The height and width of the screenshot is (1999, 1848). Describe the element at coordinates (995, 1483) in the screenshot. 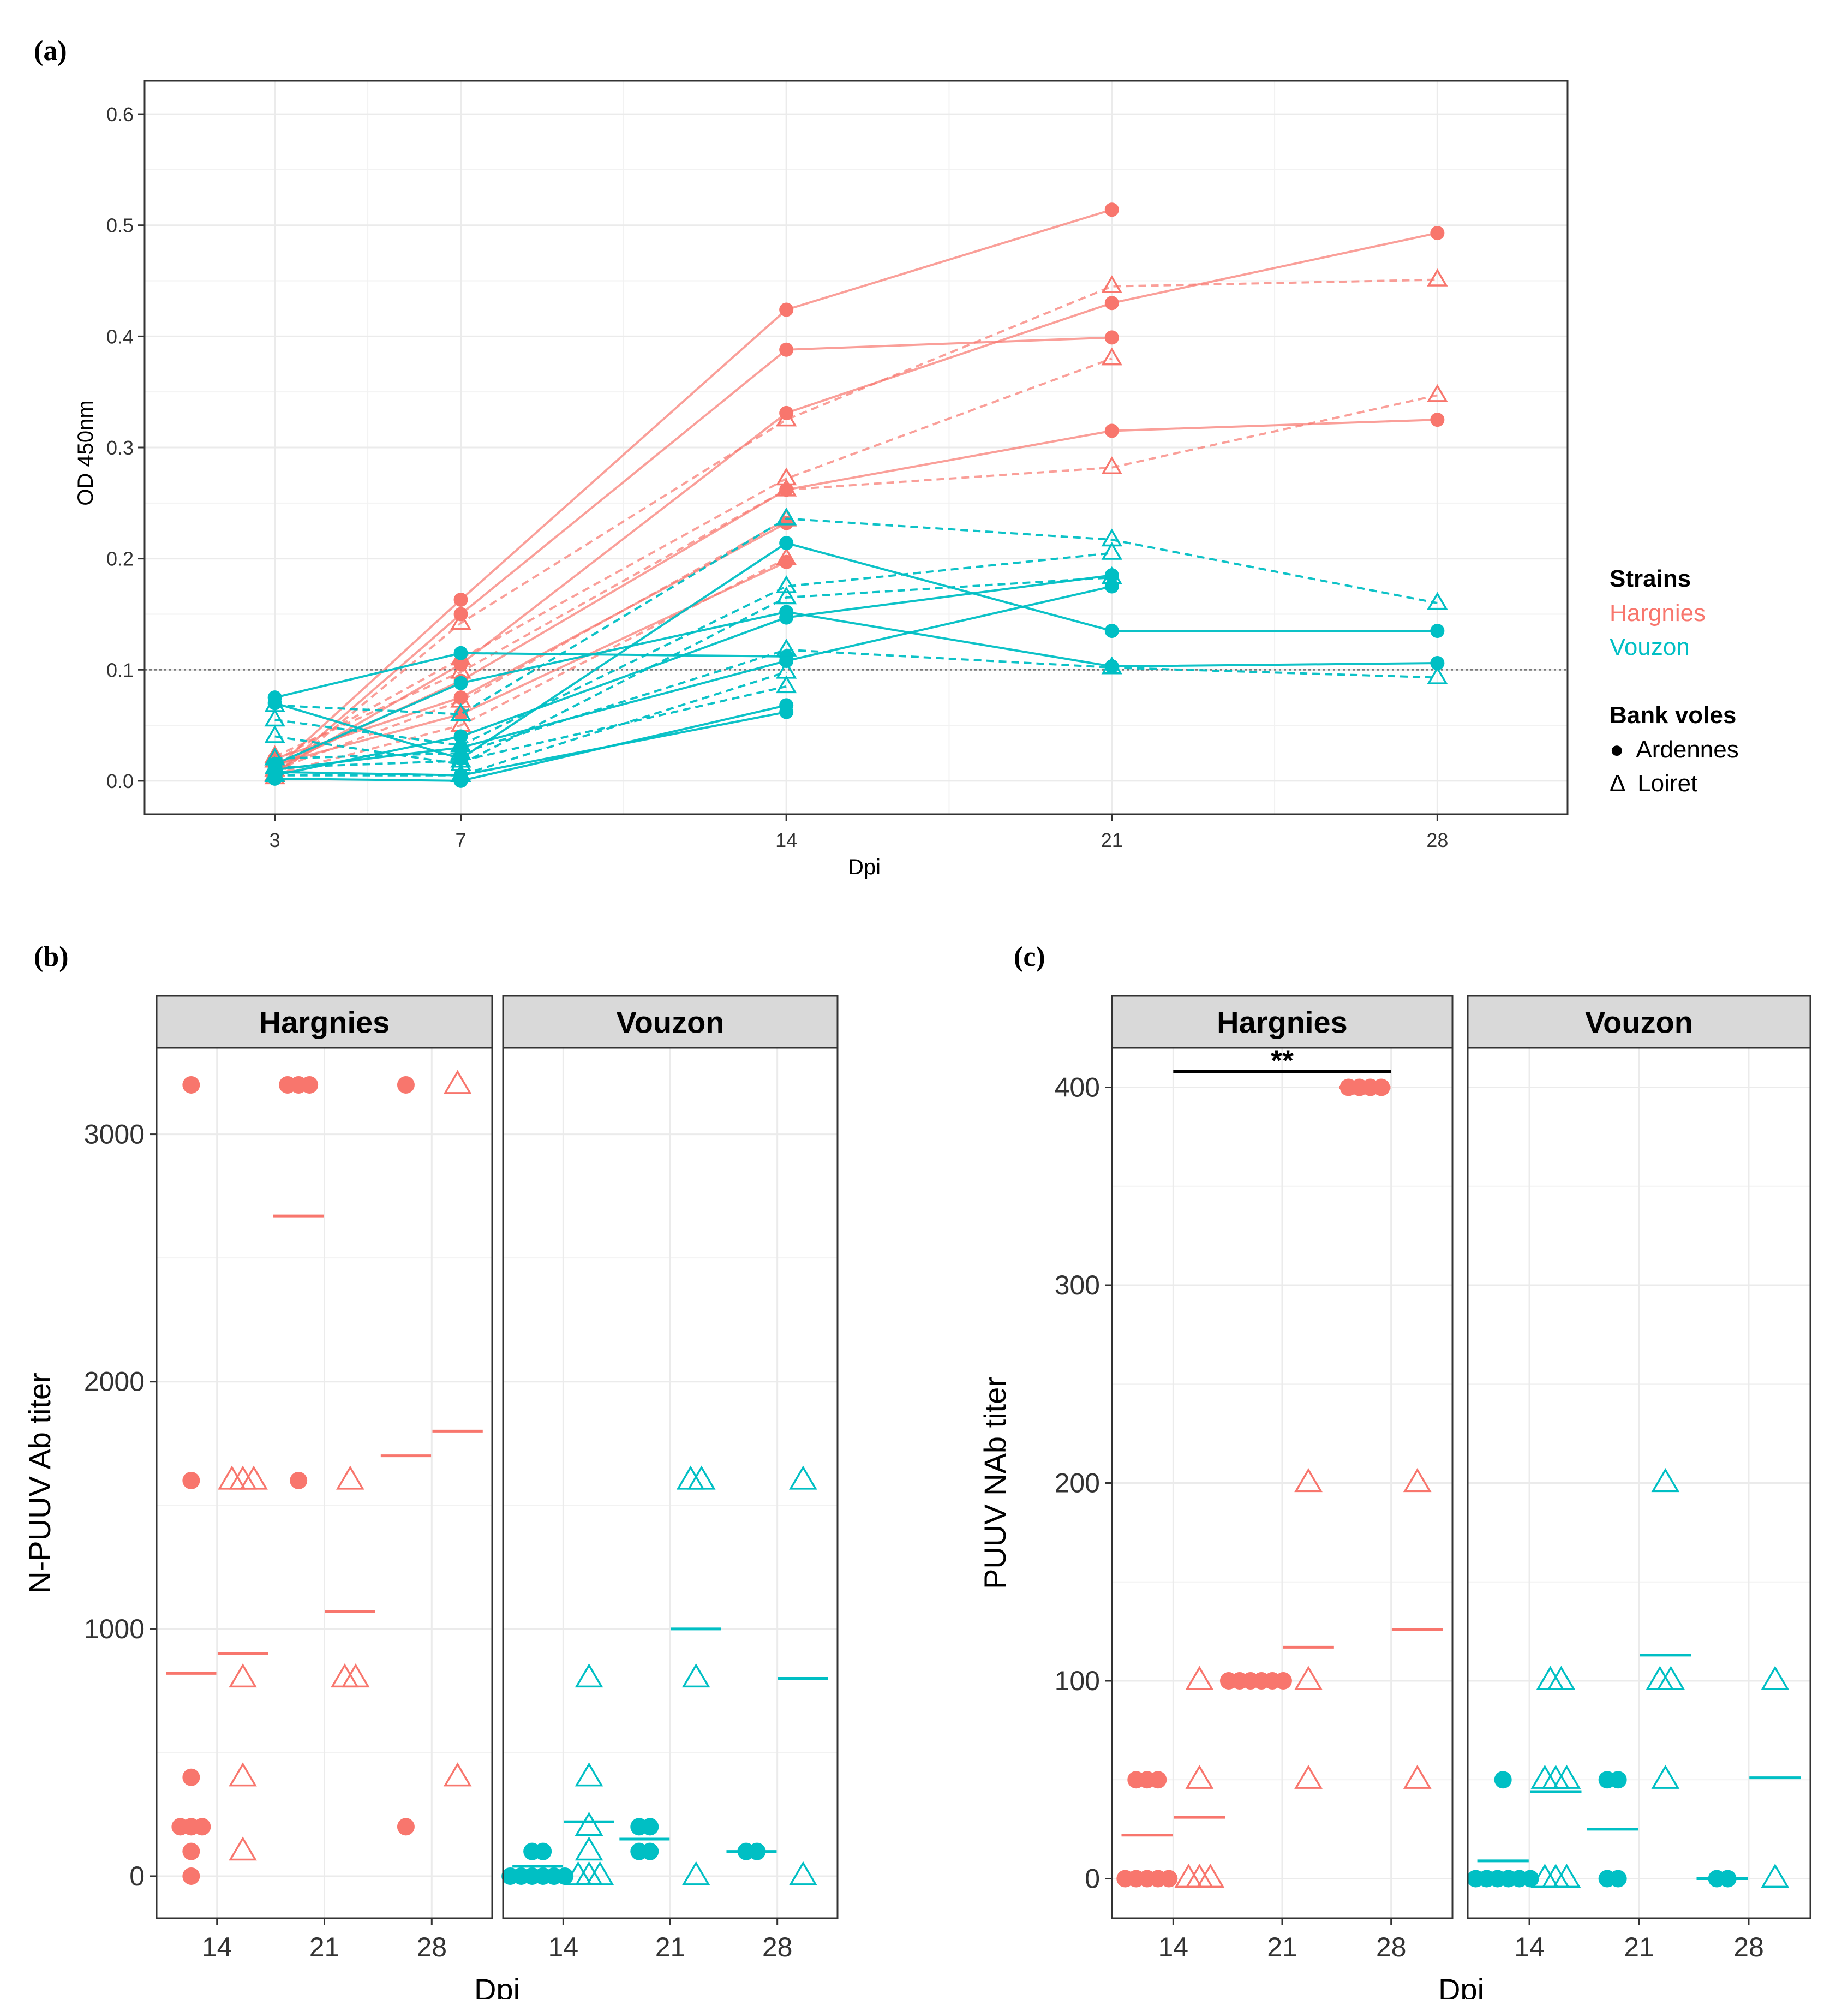

I see `y-axis-title: PUUV NAb titer` at that location.